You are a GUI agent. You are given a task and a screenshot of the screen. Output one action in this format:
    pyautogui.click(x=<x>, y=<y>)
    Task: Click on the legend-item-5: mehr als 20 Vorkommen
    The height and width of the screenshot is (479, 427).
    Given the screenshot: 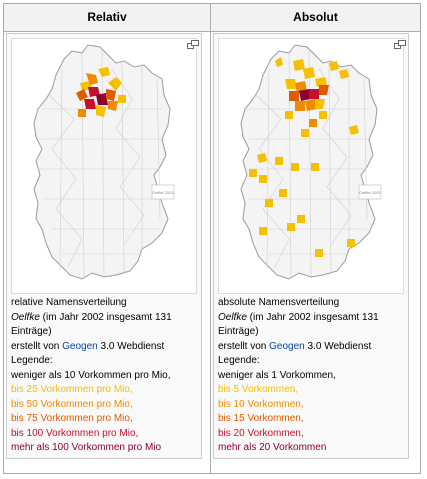 What is the action you would take?
    pyautogui.click(x=272, y=447)
    